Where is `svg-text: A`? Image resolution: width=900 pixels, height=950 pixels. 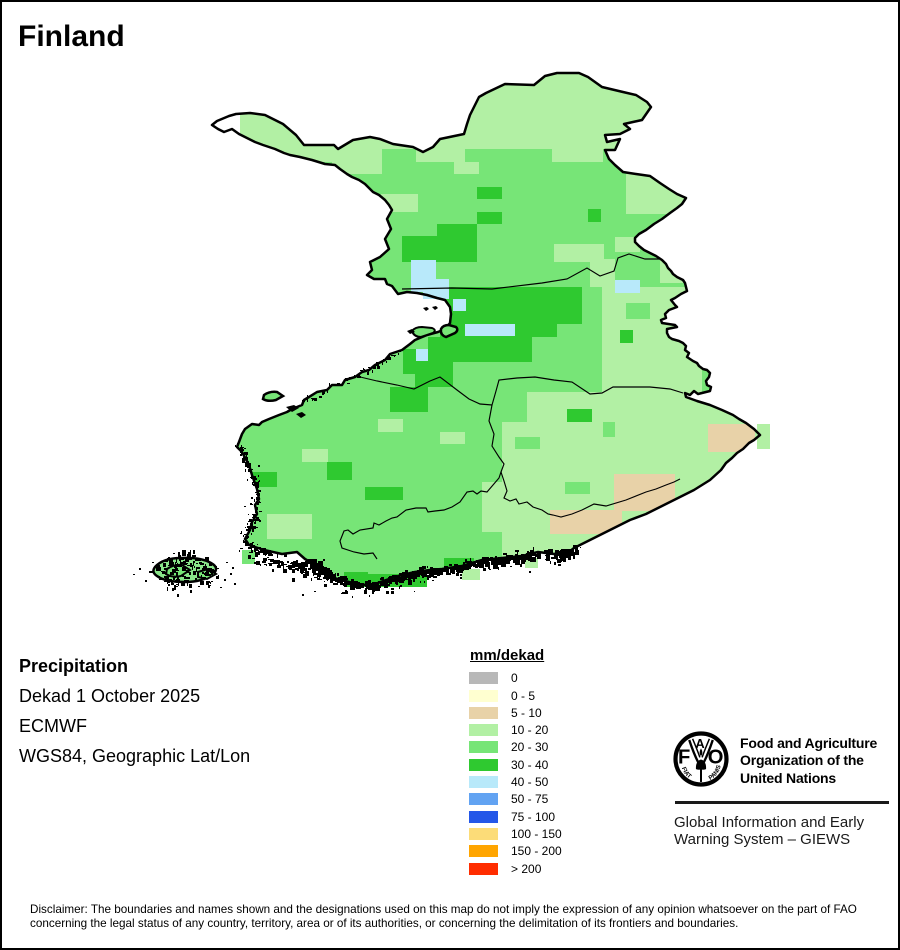
svg-text: A is located at coordinates (699, 743).